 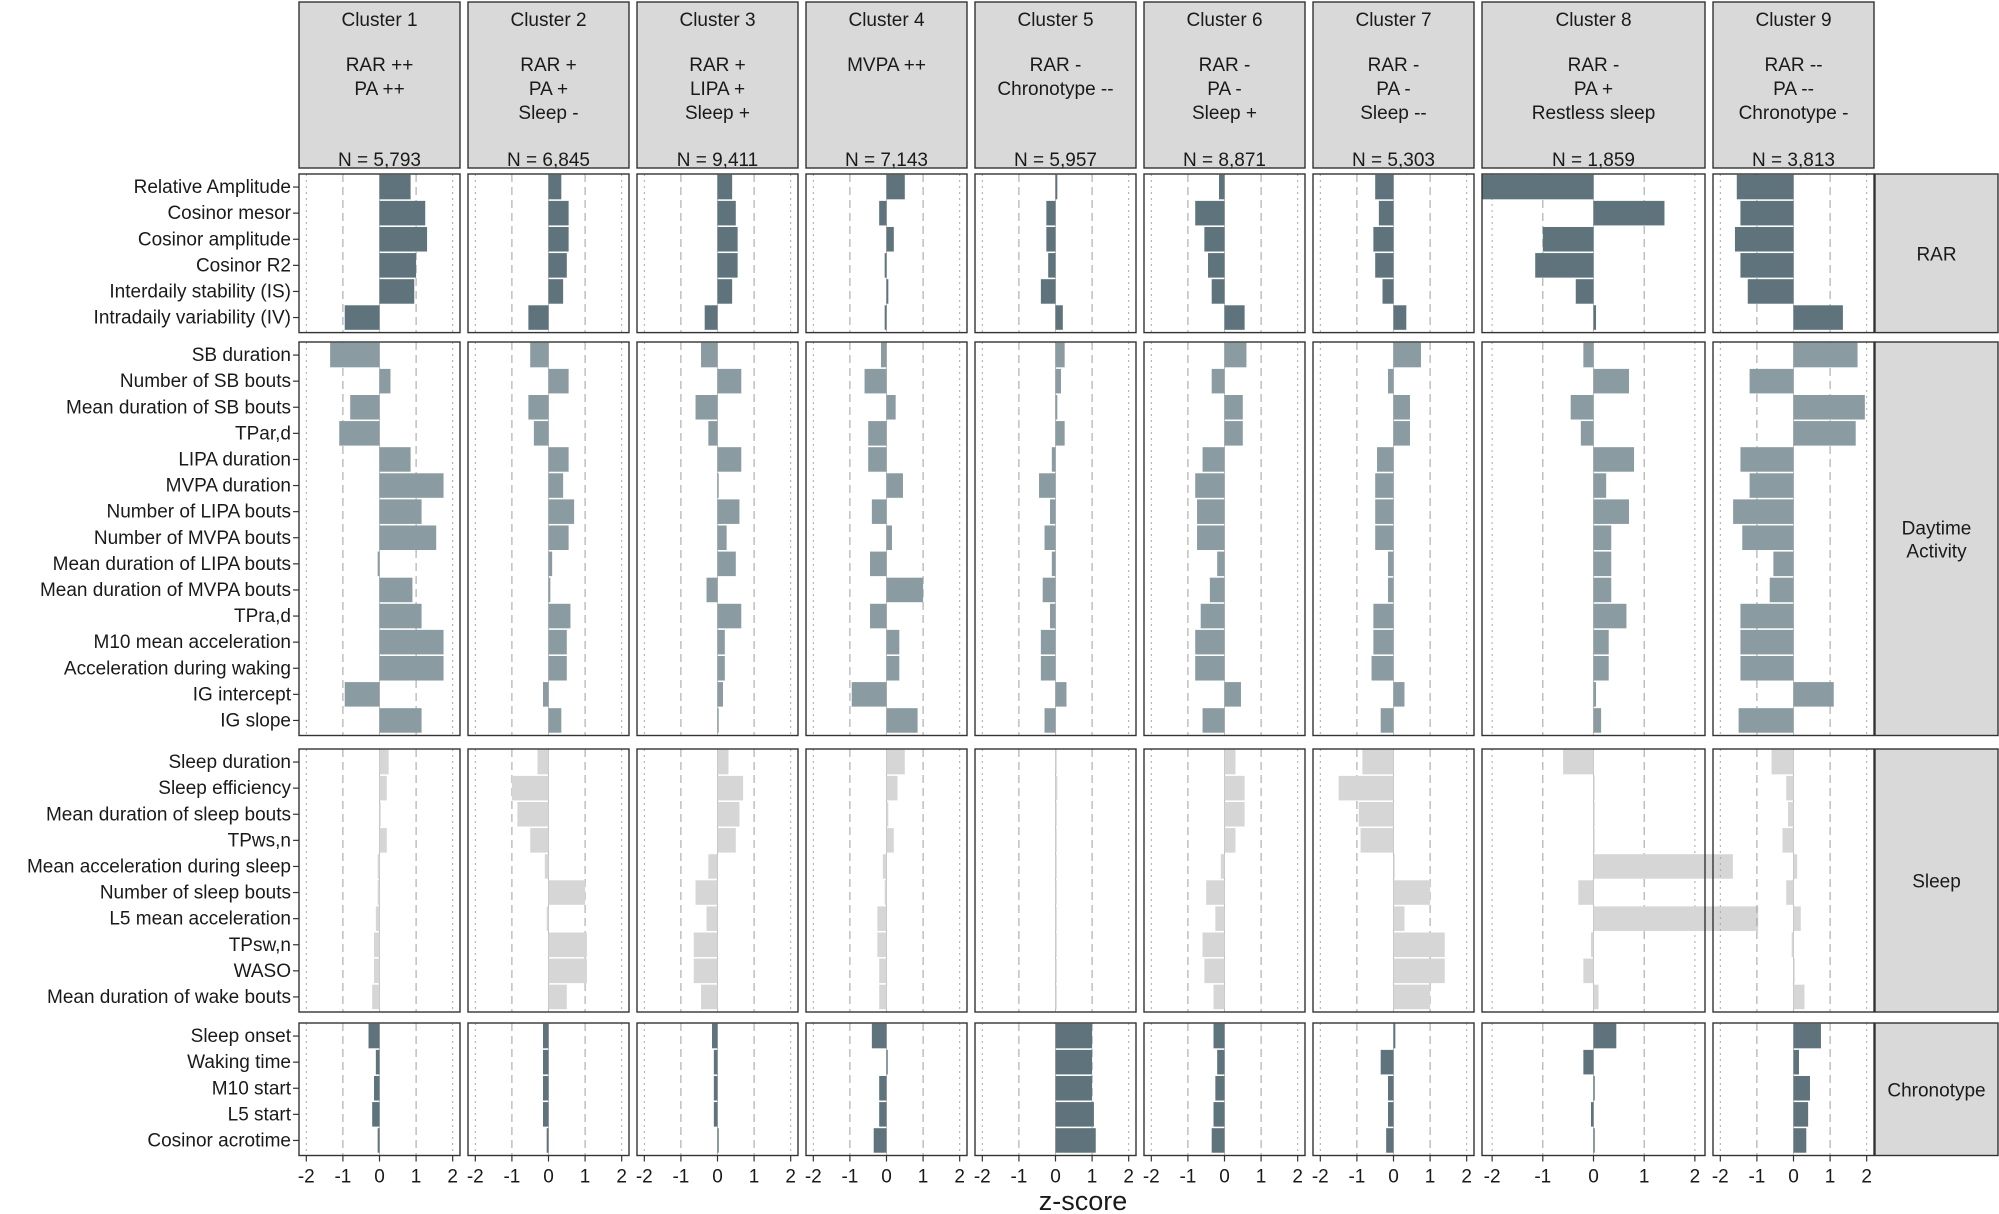 What do you see at coordinates (1793, 65) in the screenshot?
I see `cluster-descriptor: RAR --` at bounding box center [1793, 65].